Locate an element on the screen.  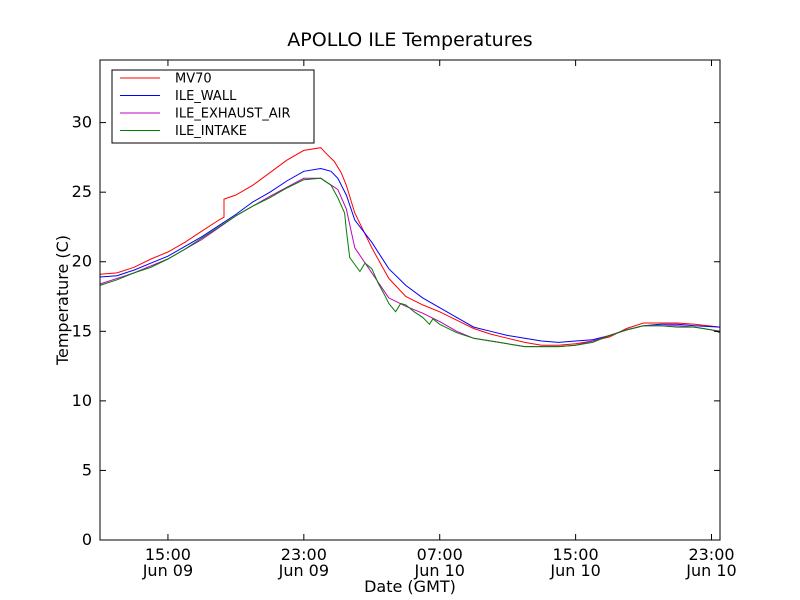
legend: MV70 ILE_WALL ILE_EXHAUST_AIR ILE_INTAKE is located at coordinates (213, 106).